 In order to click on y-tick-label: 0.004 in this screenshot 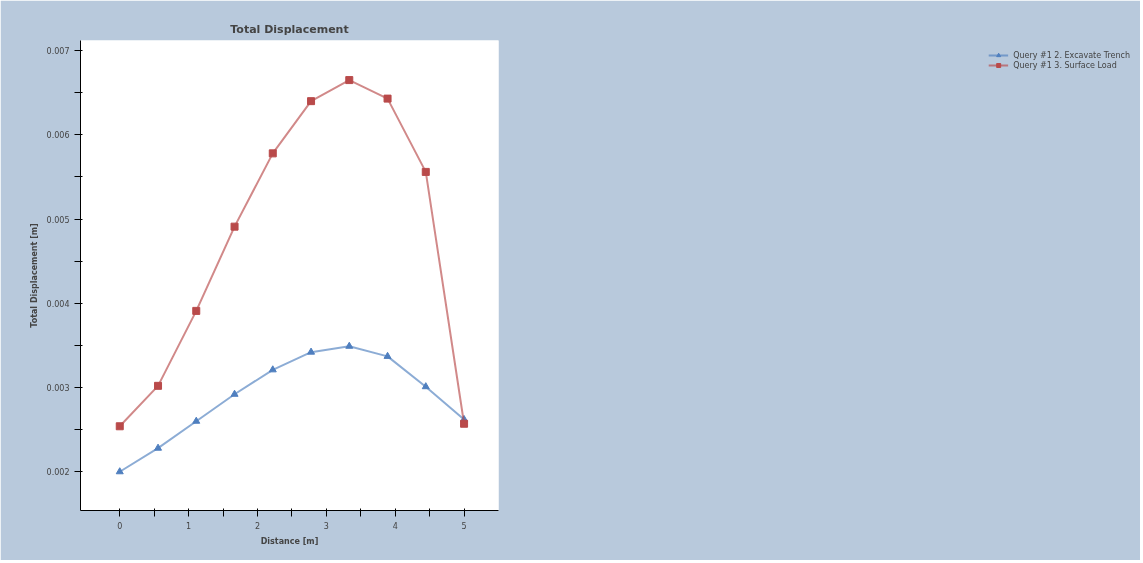, I will do `click(58, 304)`.